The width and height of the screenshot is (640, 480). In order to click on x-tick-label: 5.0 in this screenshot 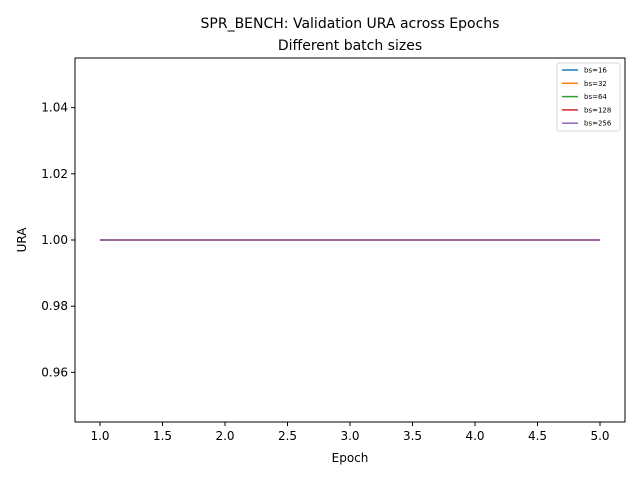, I will do `click(599, 436)`.